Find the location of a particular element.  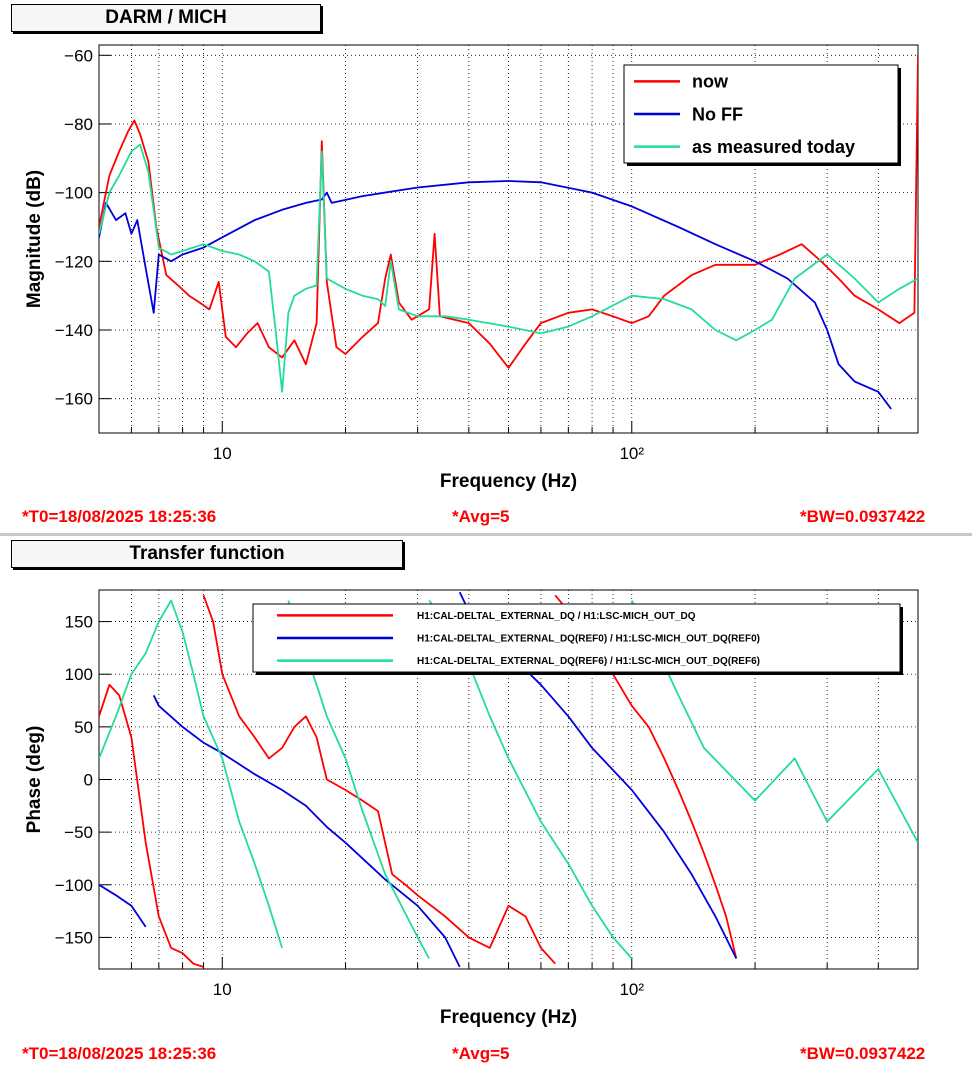

y-tick-label: 50 is located at coordinates (83, 727).